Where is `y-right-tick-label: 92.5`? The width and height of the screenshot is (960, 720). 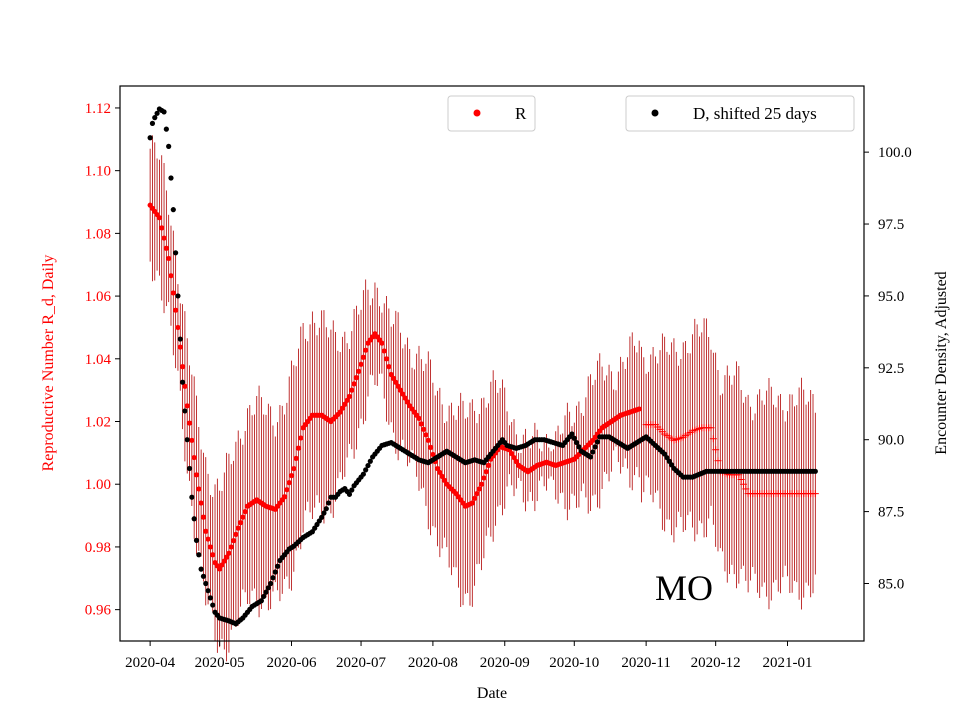 y-right-tick-label: 92.5 is located at coordinates (891, 369).